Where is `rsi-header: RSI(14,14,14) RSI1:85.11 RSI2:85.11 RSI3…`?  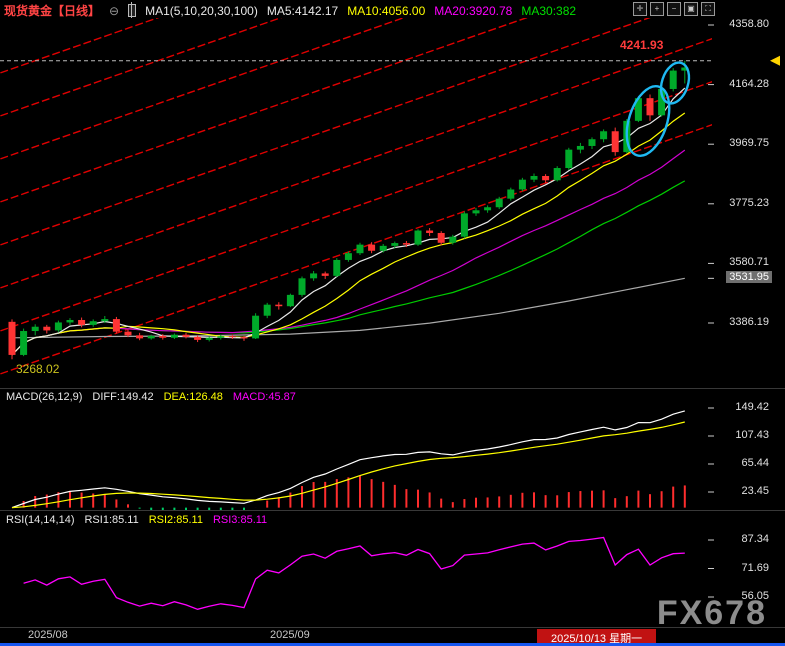
rsi-header: RSI(14,14,14) RSI1:85.11 RSI2:85.11 RSI3… is located at coordinates (136, 520).